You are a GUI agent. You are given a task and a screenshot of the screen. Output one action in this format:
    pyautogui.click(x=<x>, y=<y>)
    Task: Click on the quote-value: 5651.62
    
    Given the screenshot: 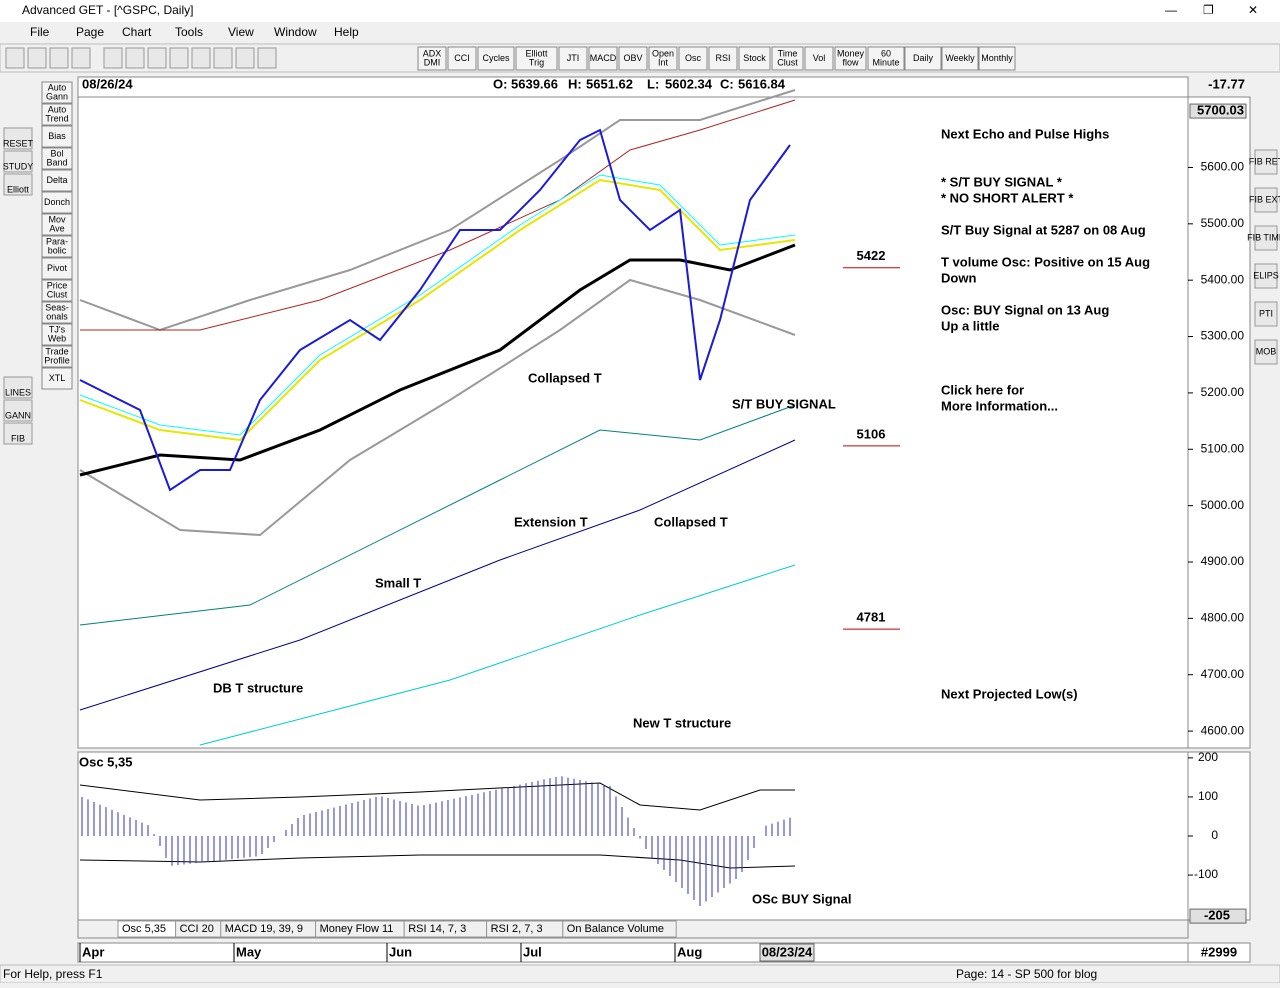 What is the action you would take?
    pyautogui.click(x=609, y=83)
    